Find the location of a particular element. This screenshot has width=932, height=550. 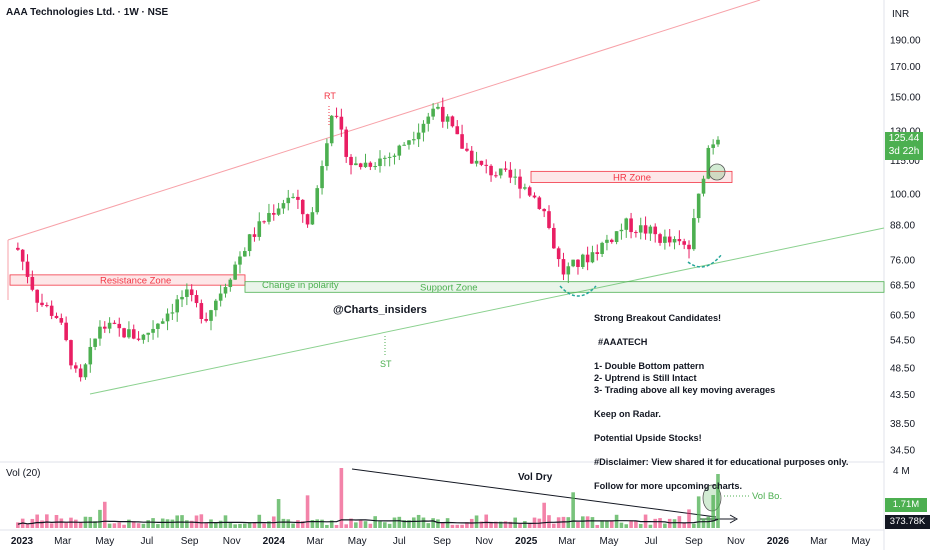

currency-label: INR is located at coordinates (901, 14).